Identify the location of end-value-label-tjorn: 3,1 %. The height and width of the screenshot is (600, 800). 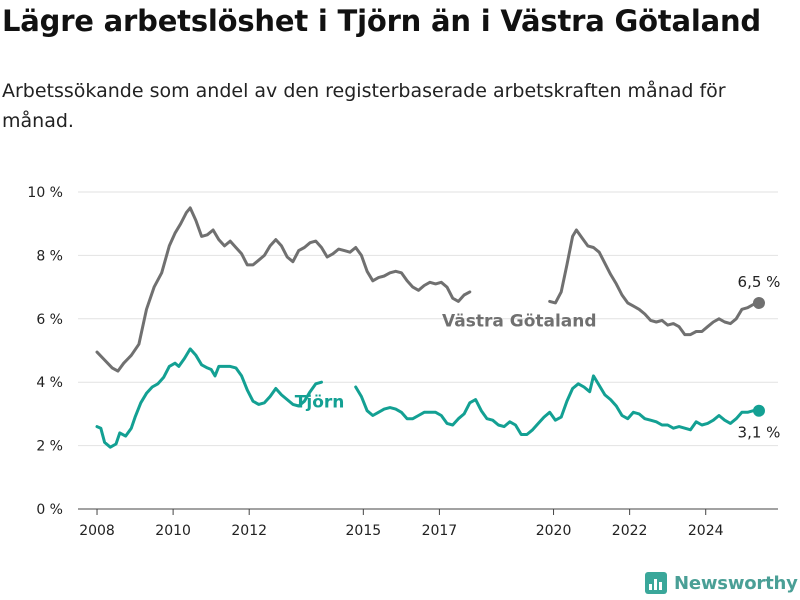
(759, 433).